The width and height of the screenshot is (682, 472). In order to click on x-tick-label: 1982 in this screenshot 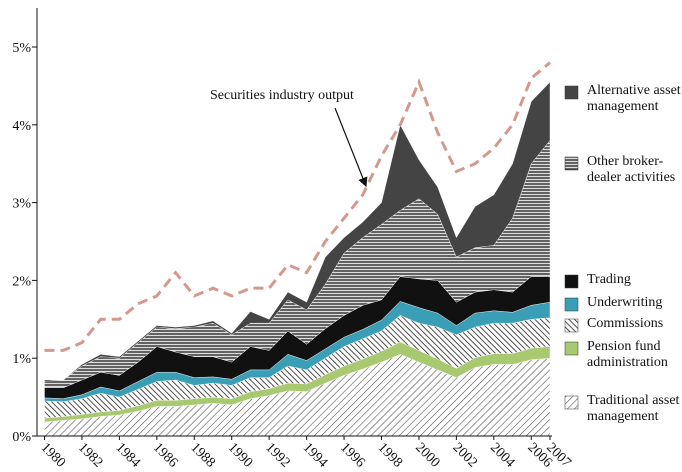, I will do `click(90, 455)`.